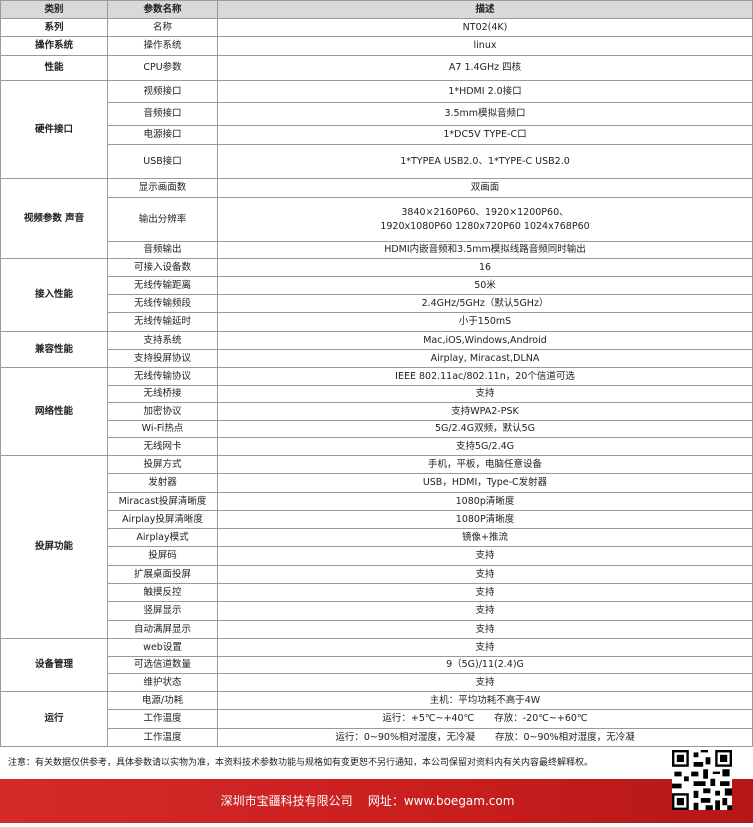 This screenshot has width=753, height=827. Describe the element at coordinates (162, 91) in the screenshot. I see `param-cell: 视频接口` at that location.